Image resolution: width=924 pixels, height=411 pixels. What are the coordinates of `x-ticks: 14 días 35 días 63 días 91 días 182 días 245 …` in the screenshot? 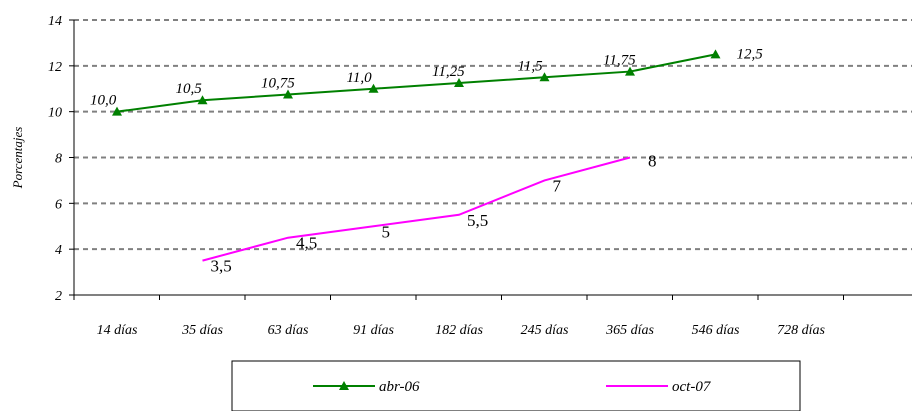 It's located at (458, 316).